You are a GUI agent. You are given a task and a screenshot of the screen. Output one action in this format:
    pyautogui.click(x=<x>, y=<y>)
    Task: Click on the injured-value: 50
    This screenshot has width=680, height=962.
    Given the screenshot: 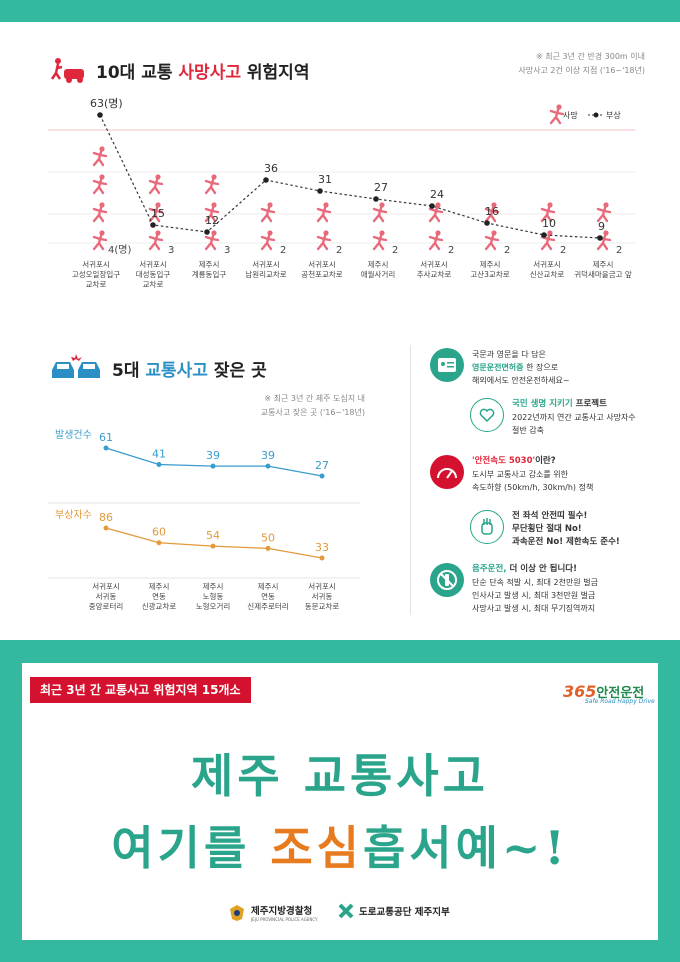 What is the action you would take?
    pyautogui.click(x=268, y=537)
    